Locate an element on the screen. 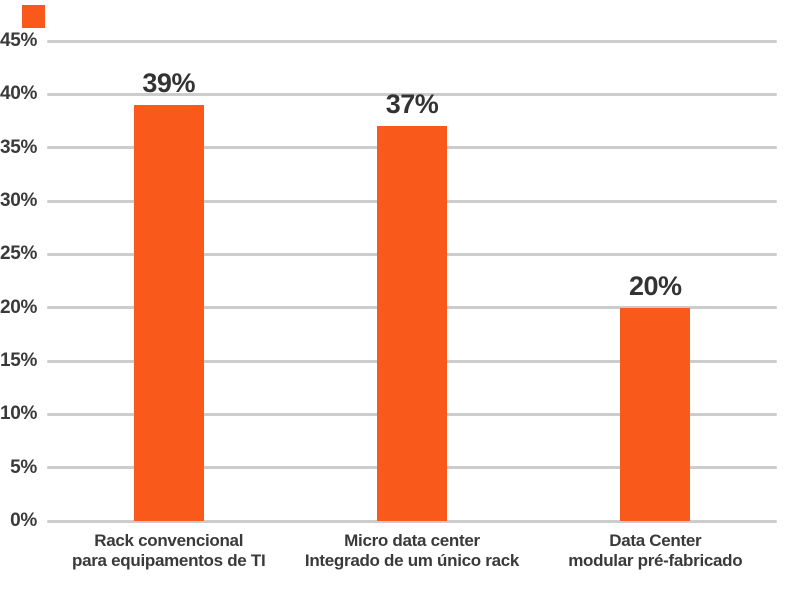  category-label-3: Data Center modular pré-fabricado is located at coordinates (655, 551).